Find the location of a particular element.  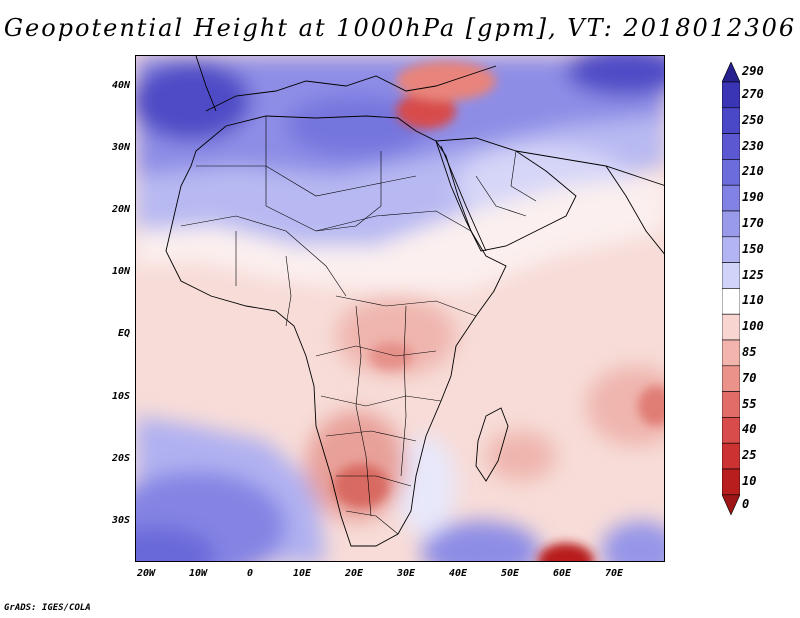

colorbar-label: 230 is located at coordinates (753, 145).